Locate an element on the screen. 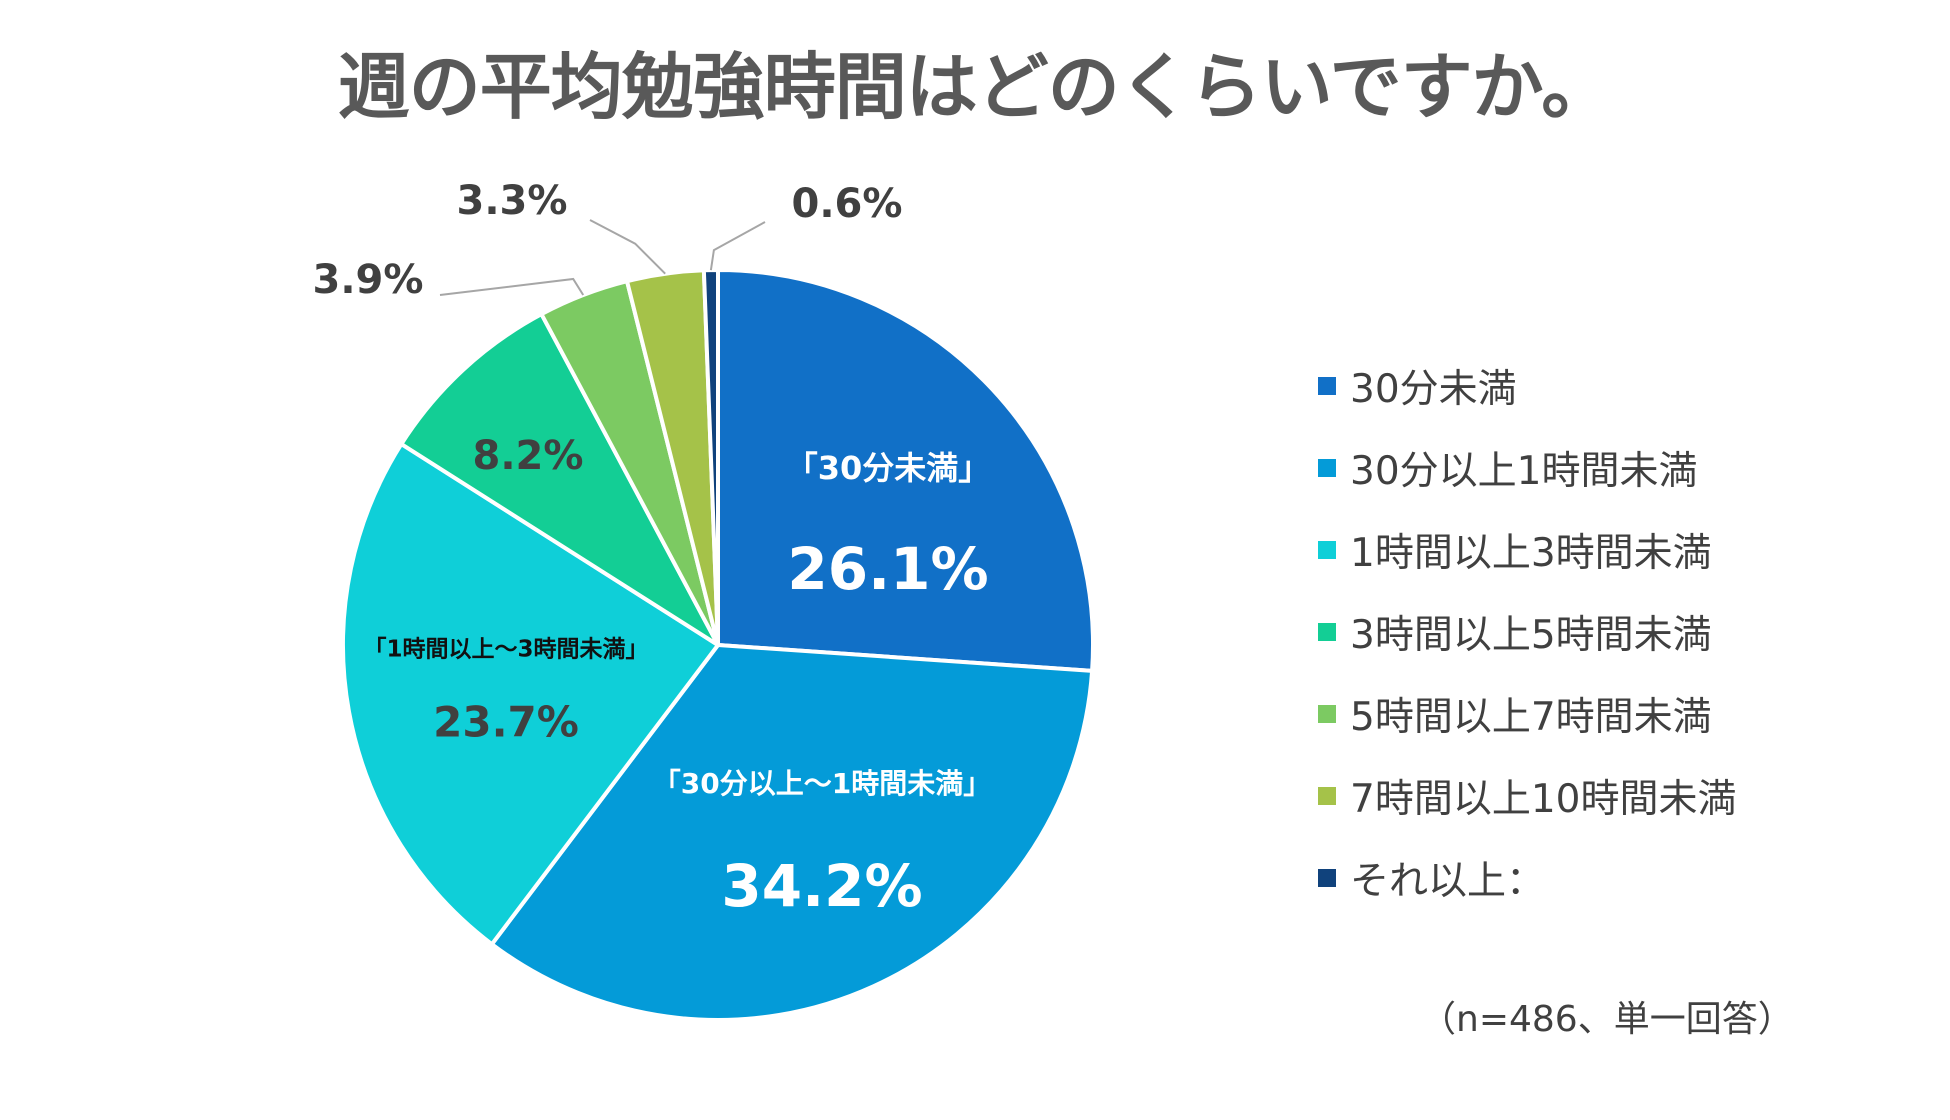  legend-label: 30分以上1時間未満 is located at coordinates (1524, 471).